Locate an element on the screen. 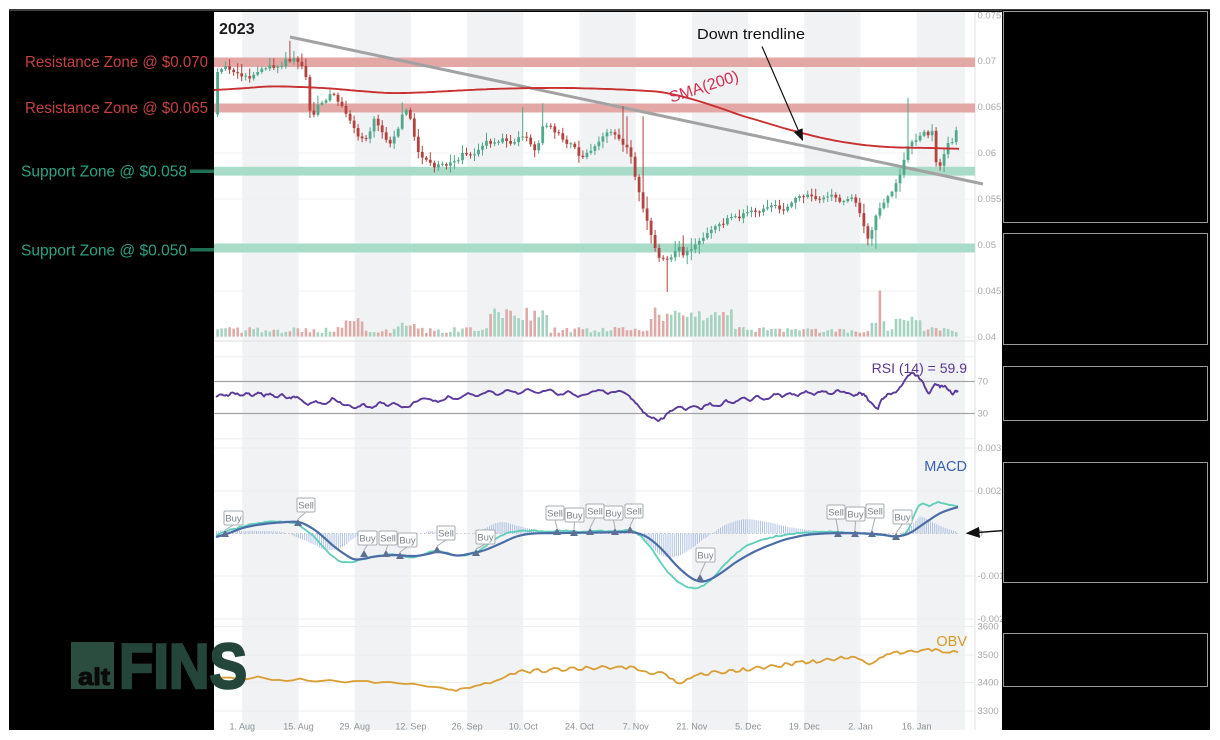  svg-text: 7. Nov is located at coordinates (636, 727).